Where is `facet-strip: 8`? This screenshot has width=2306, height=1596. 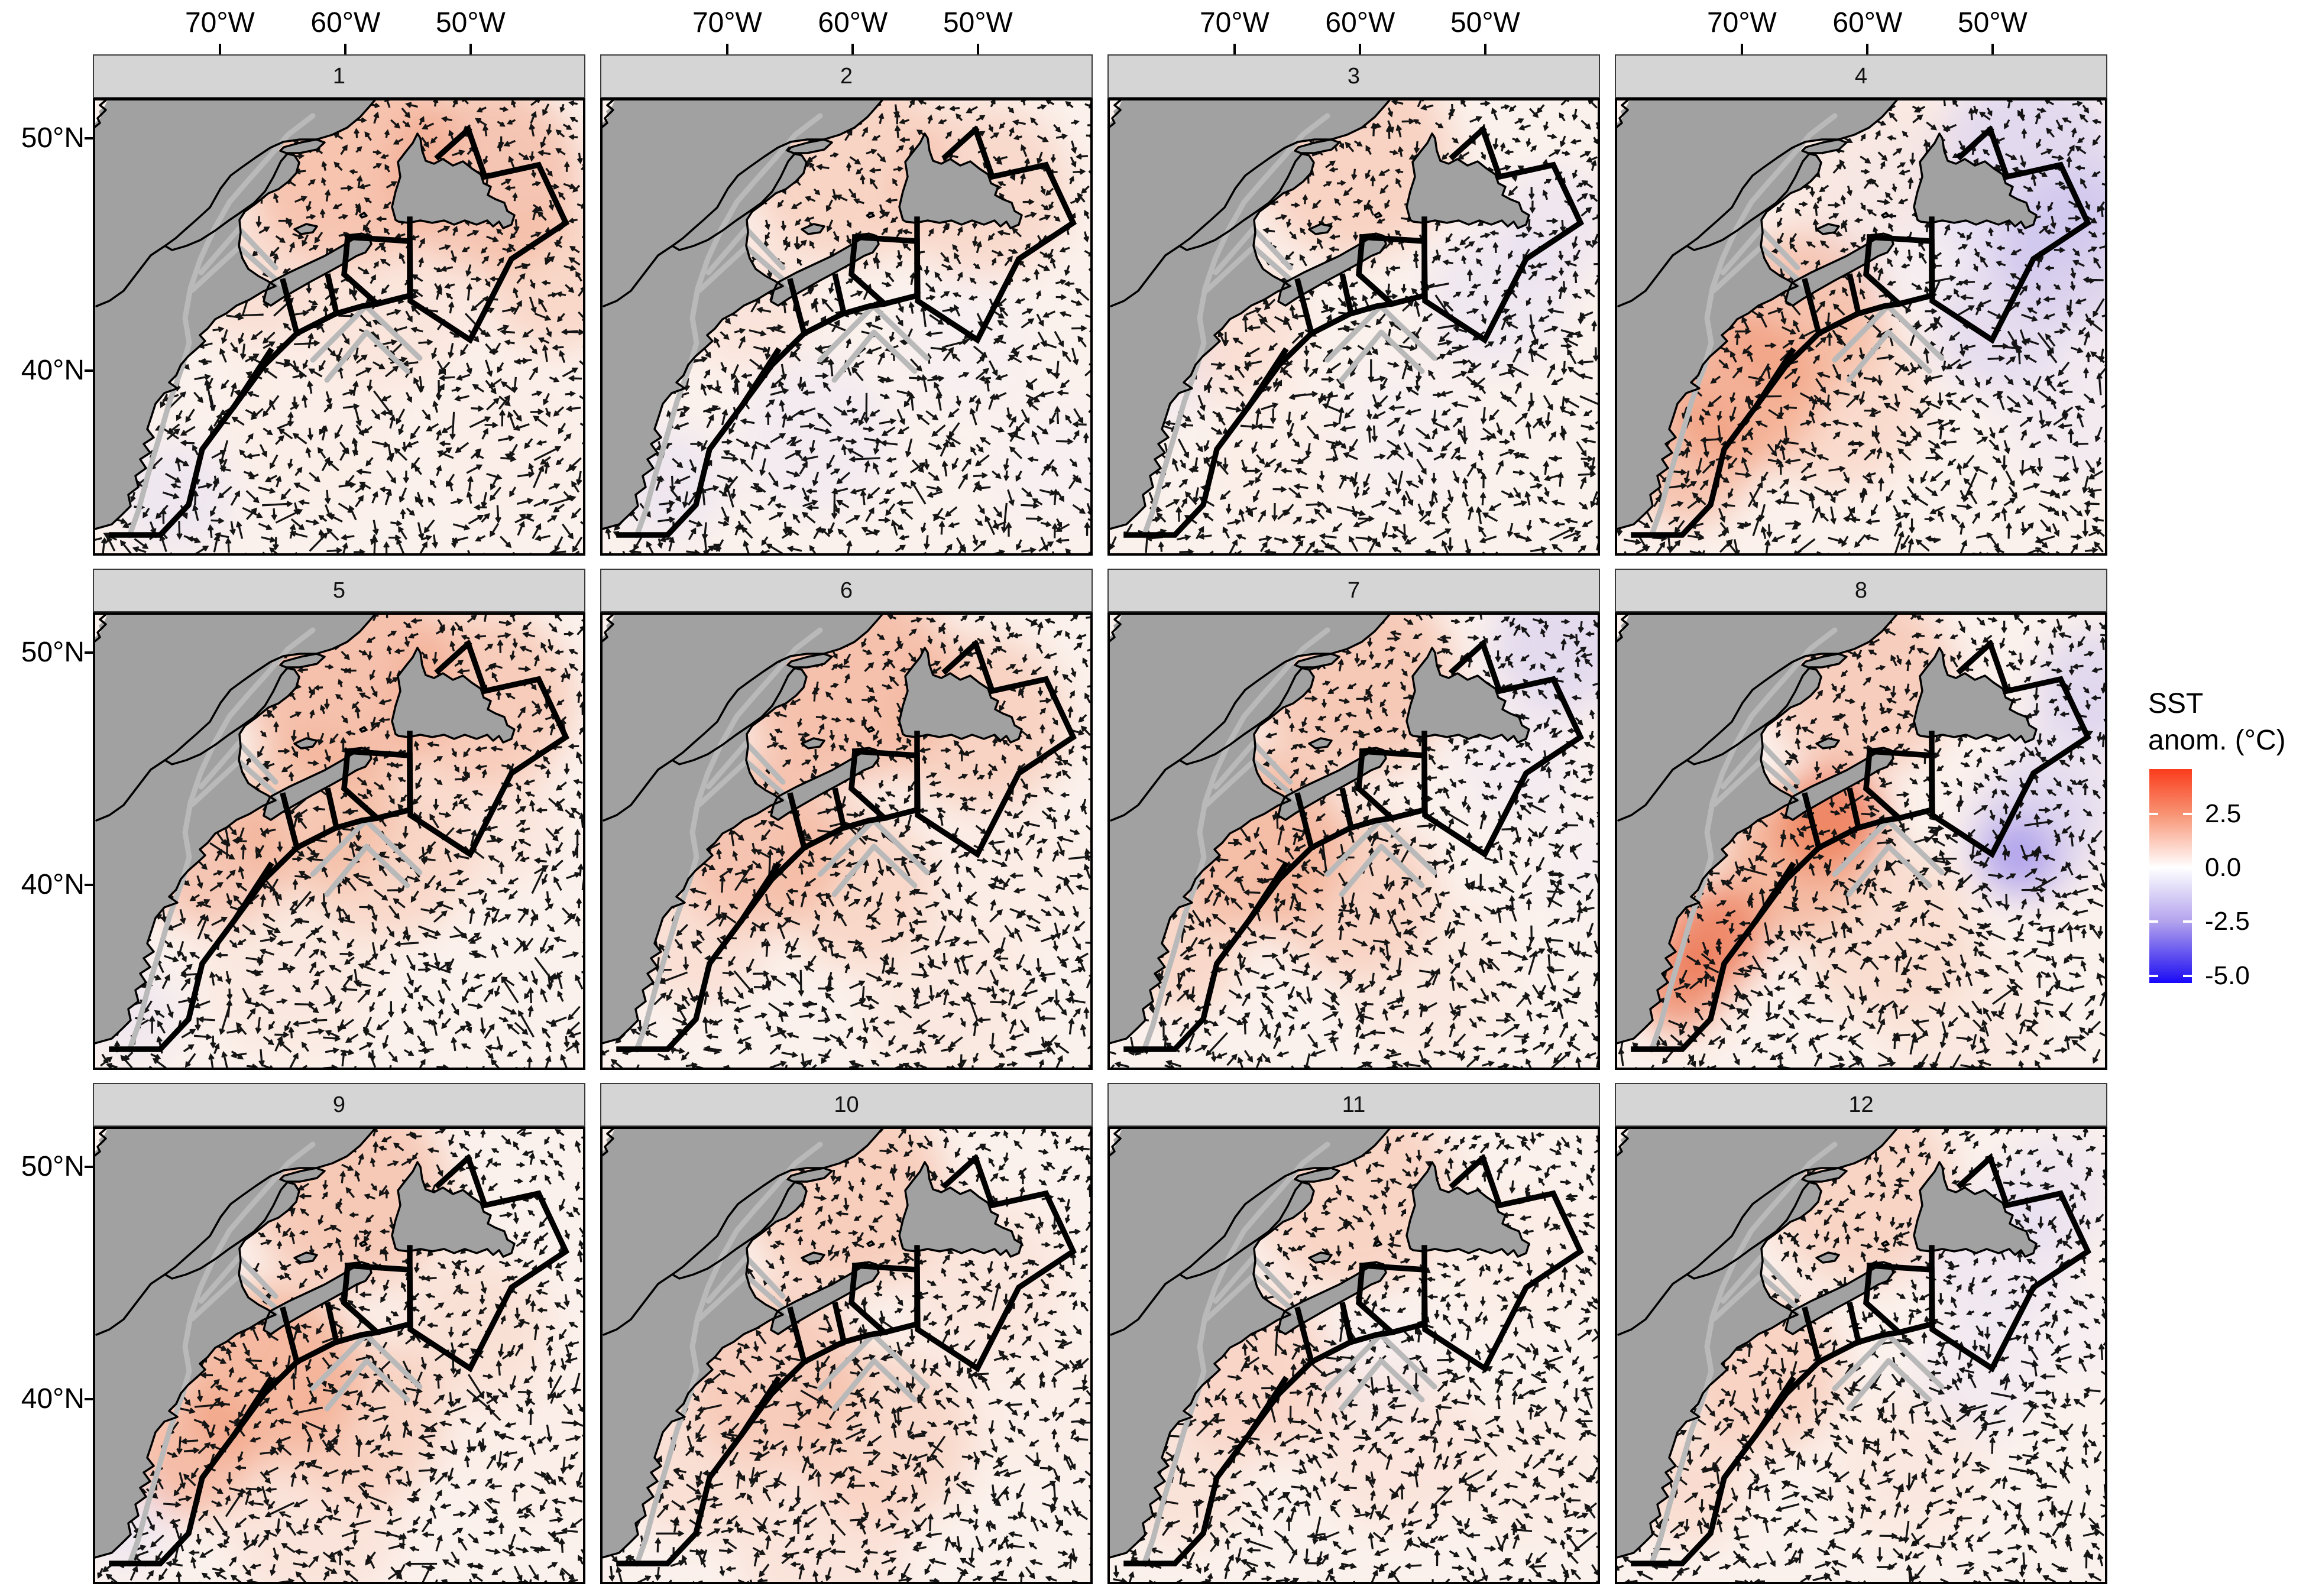 facet-strip: 8 is located at coordinates (1861, 590).